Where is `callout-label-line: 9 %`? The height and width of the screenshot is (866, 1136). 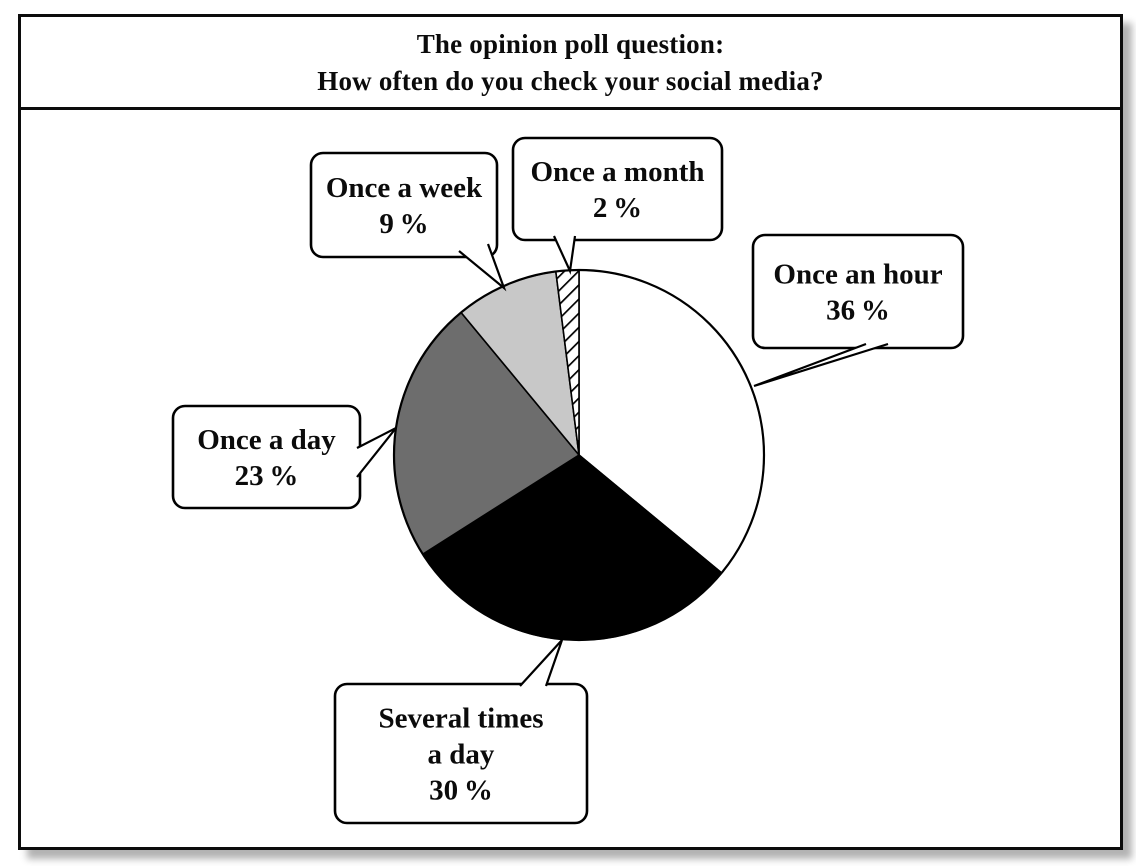 callout-label-line: 9 % is located at coordinates (403, 224).